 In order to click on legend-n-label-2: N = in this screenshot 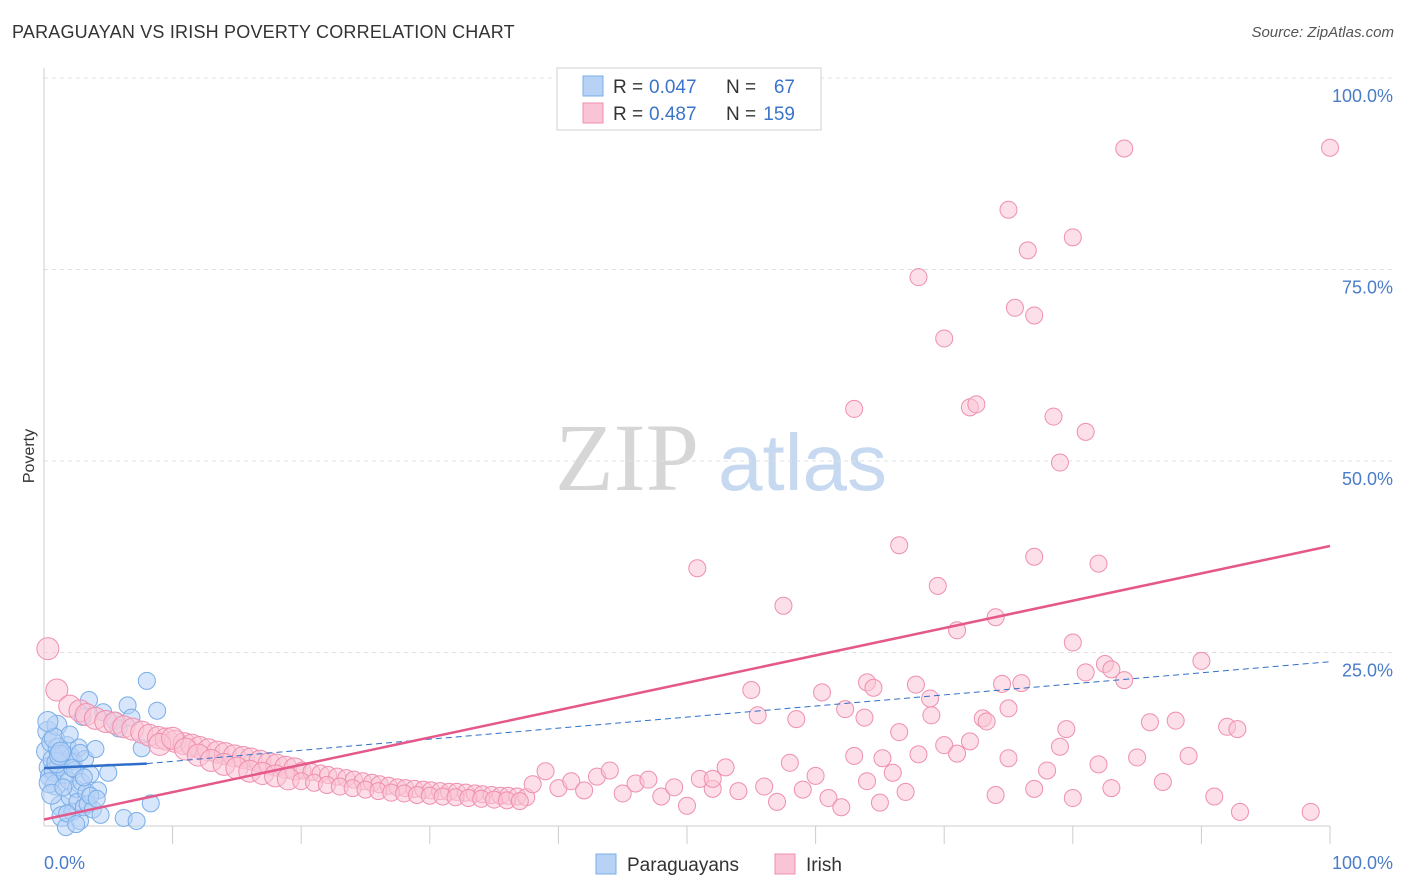, I will do `click(741, 114)`.